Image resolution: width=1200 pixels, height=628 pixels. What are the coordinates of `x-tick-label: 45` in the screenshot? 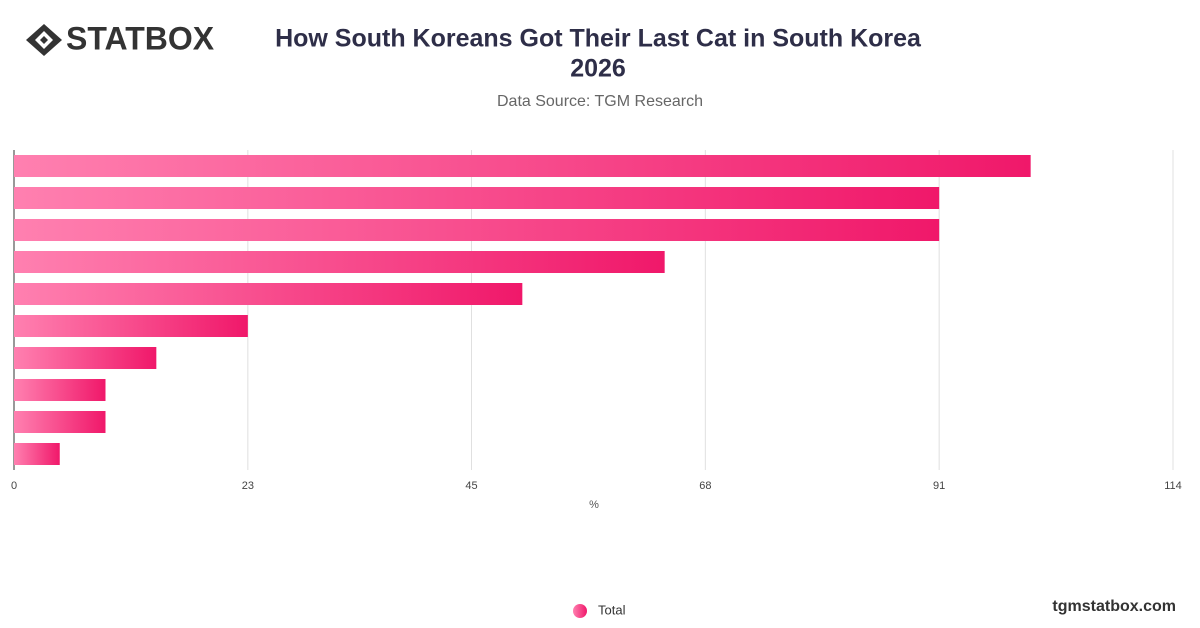 It's located at (471, 486).